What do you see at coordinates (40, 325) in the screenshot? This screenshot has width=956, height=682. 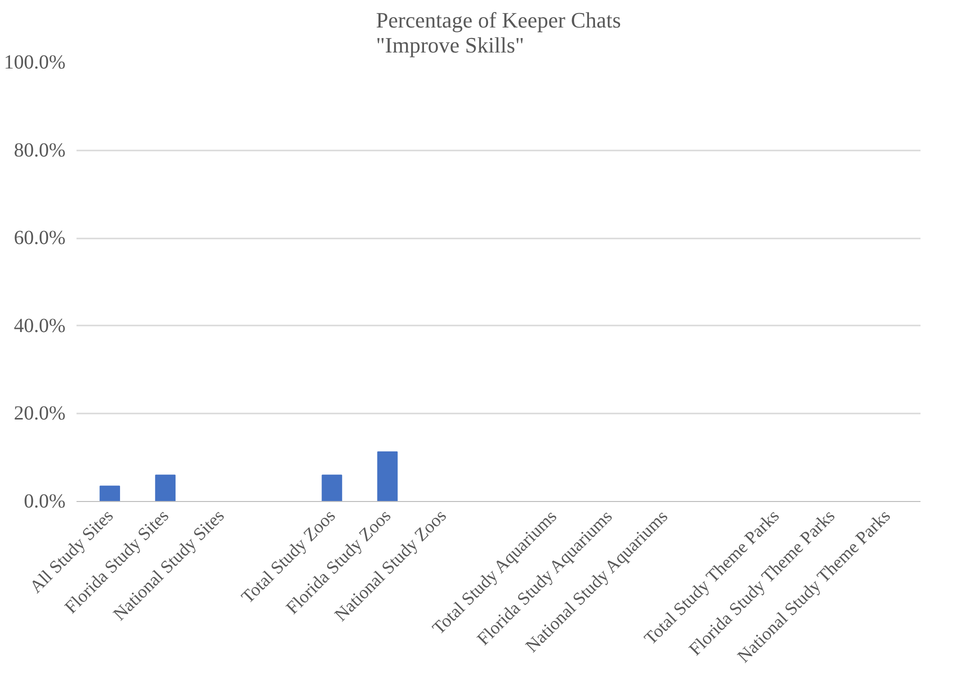 I see `y-tick-label: 40.0%` at bounding box center [40, 325].